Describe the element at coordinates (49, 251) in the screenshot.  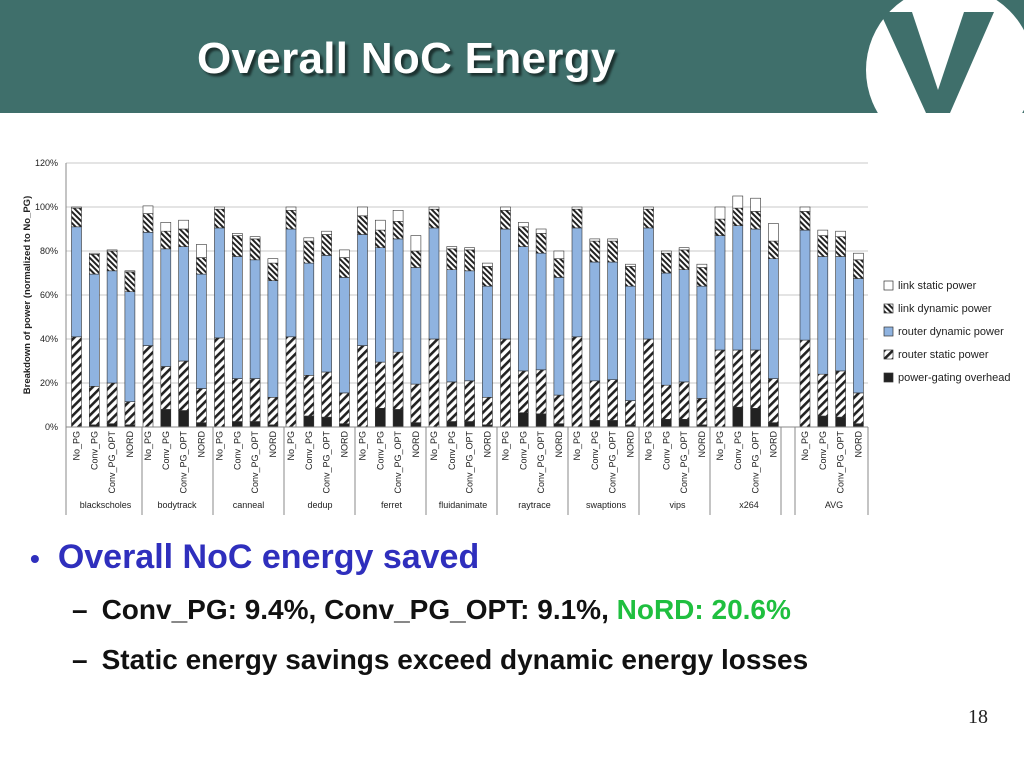
I see `y-tick-label: 80%` at that location.